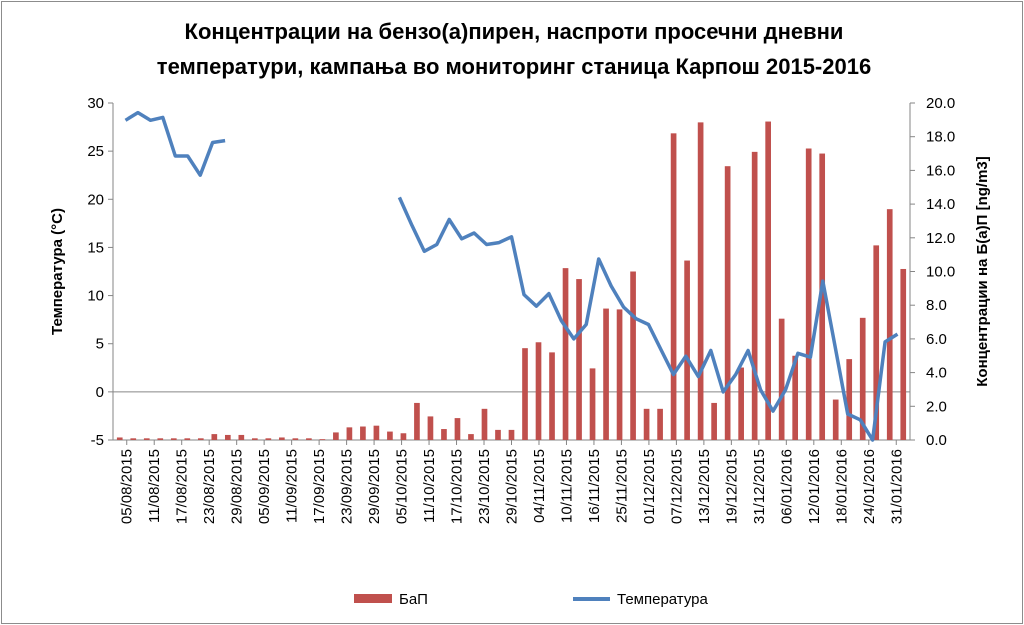 The height and width of the screenshot is (625, 1024). Describe the element at coordinates (594, 486) in the screenshot. I see `x-tick-label: 16/11/2015` at that location.